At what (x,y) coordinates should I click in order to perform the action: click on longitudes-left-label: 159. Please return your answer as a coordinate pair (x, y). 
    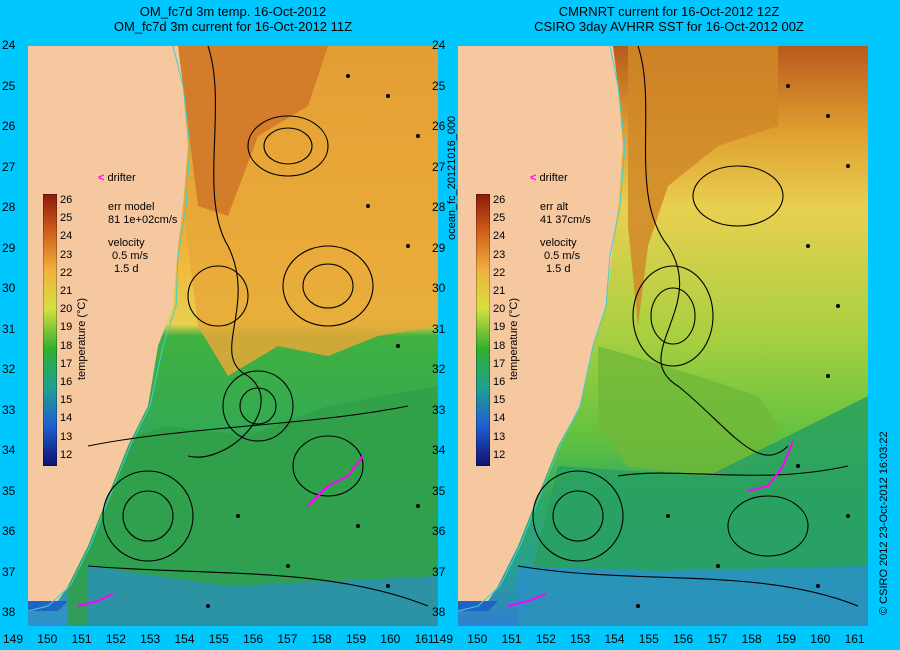
    Looking at the image, I should click on (356, 639).